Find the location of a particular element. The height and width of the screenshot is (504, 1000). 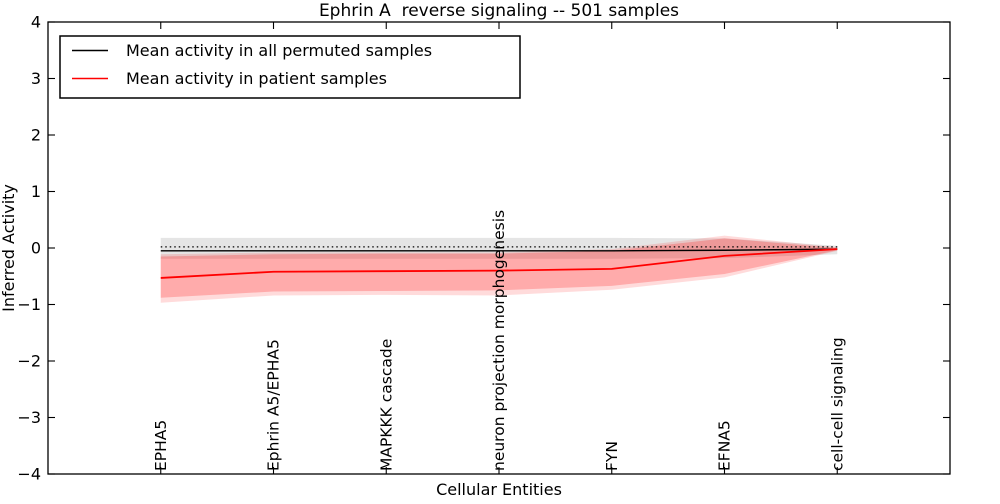

y-tick-label: −3 is located at coordinates (29, 417).